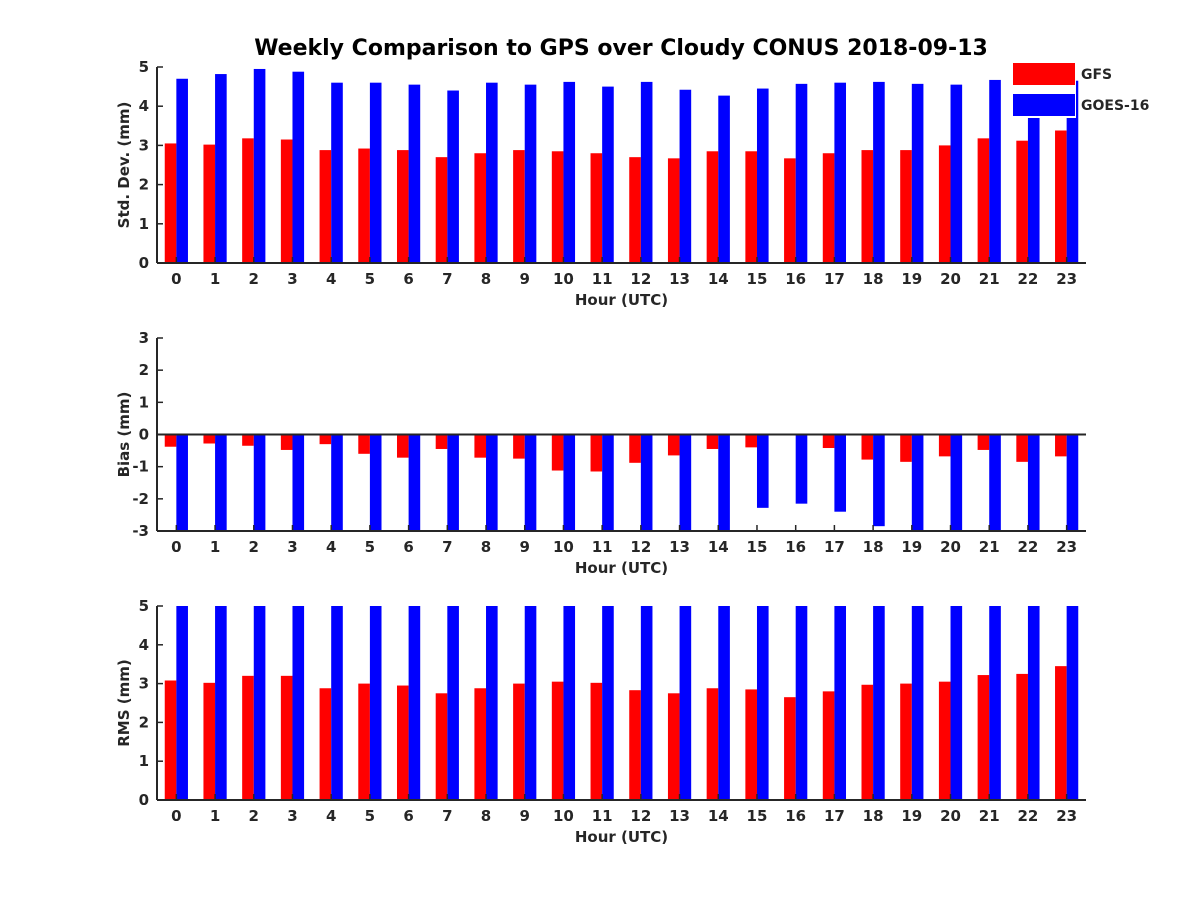 The image size is (1200, 900). What do you see at coordinates (795, 547) in the screenshot?
I see `xtick-label: 16` at bounding box center [795, 547].